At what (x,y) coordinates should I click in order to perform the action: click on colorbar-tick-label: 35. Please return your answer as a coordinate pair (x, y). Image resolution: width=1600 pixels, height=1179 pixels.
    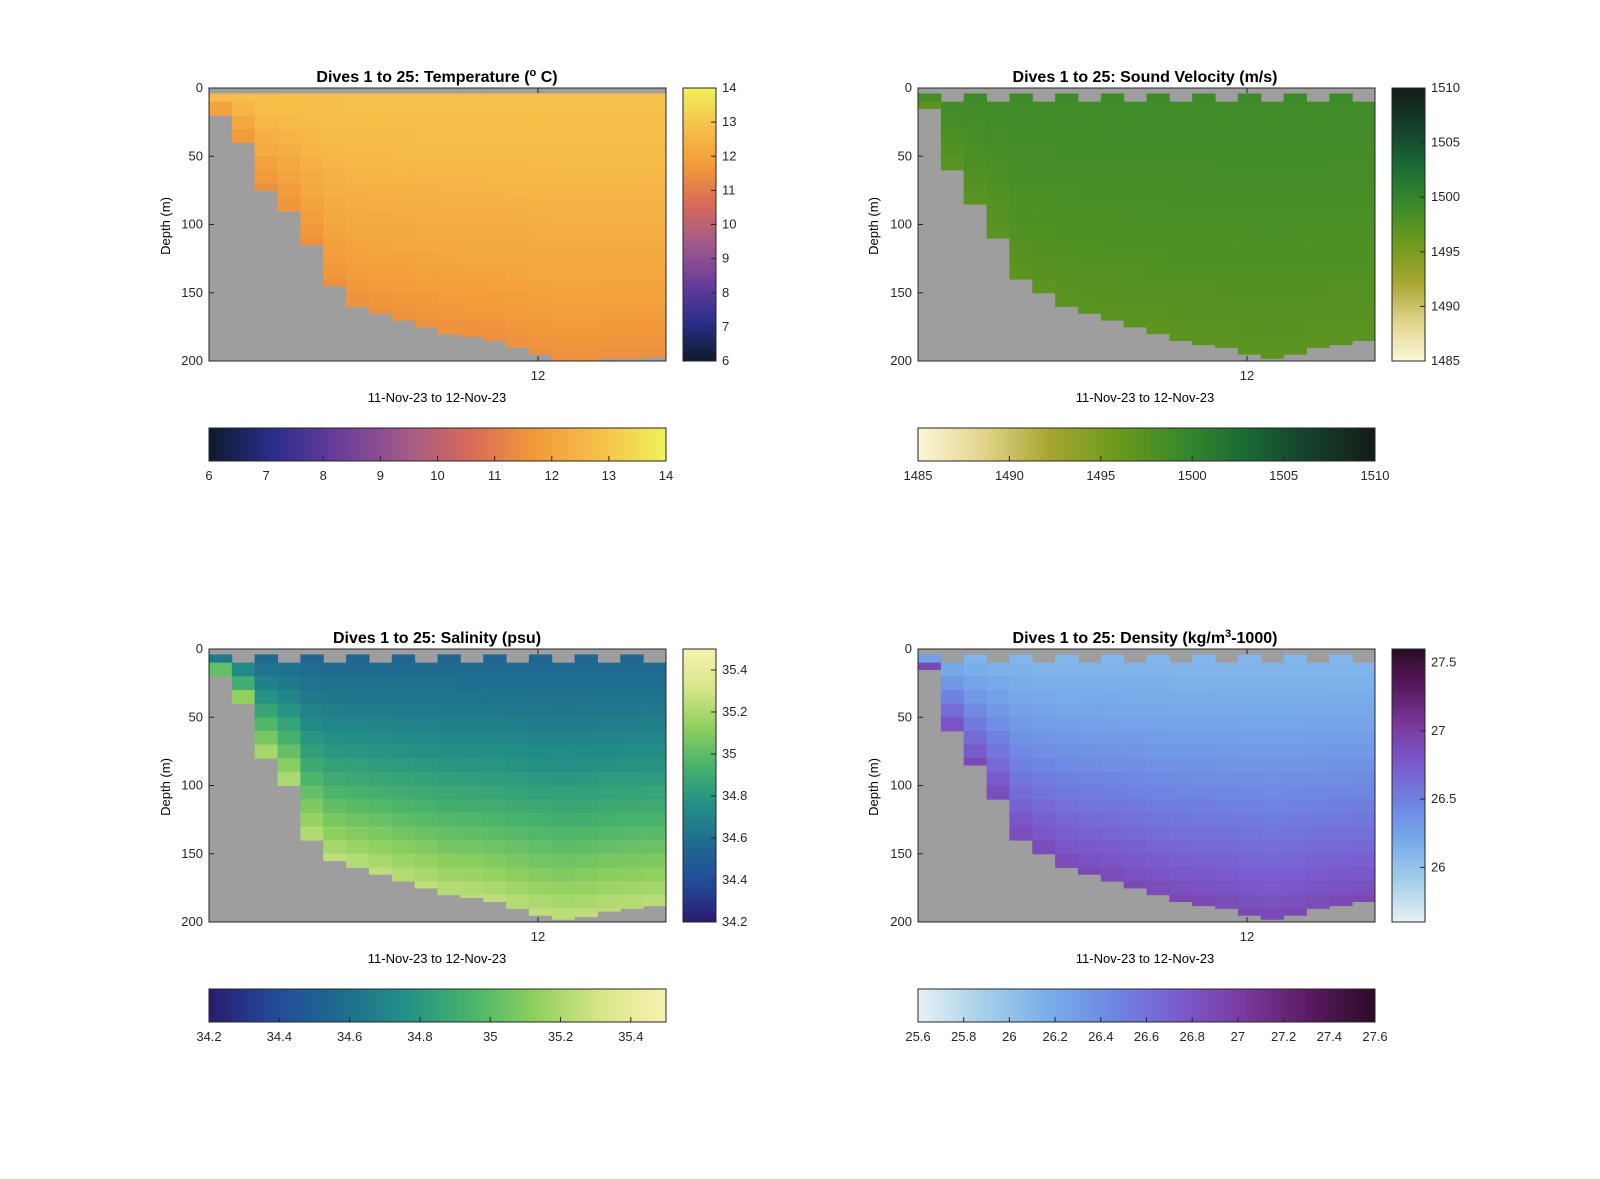
    Looking at the image, I should click on (729, 753).